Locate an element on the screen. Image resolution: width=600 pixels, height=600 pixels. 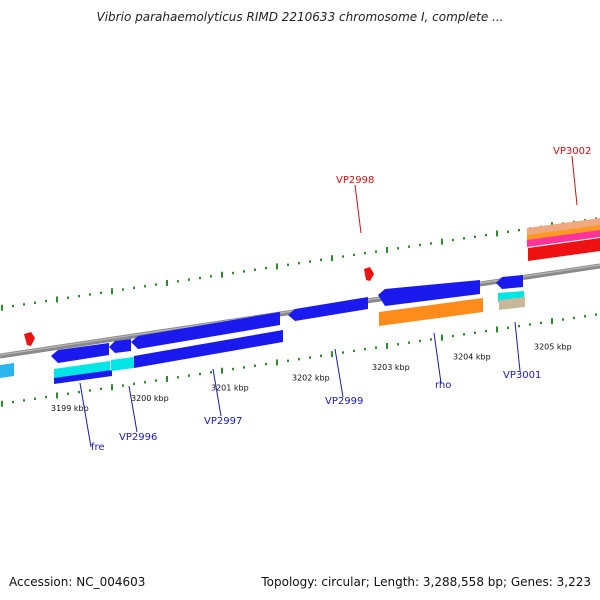
gene-label: rho is located at coordinates (443, 385).